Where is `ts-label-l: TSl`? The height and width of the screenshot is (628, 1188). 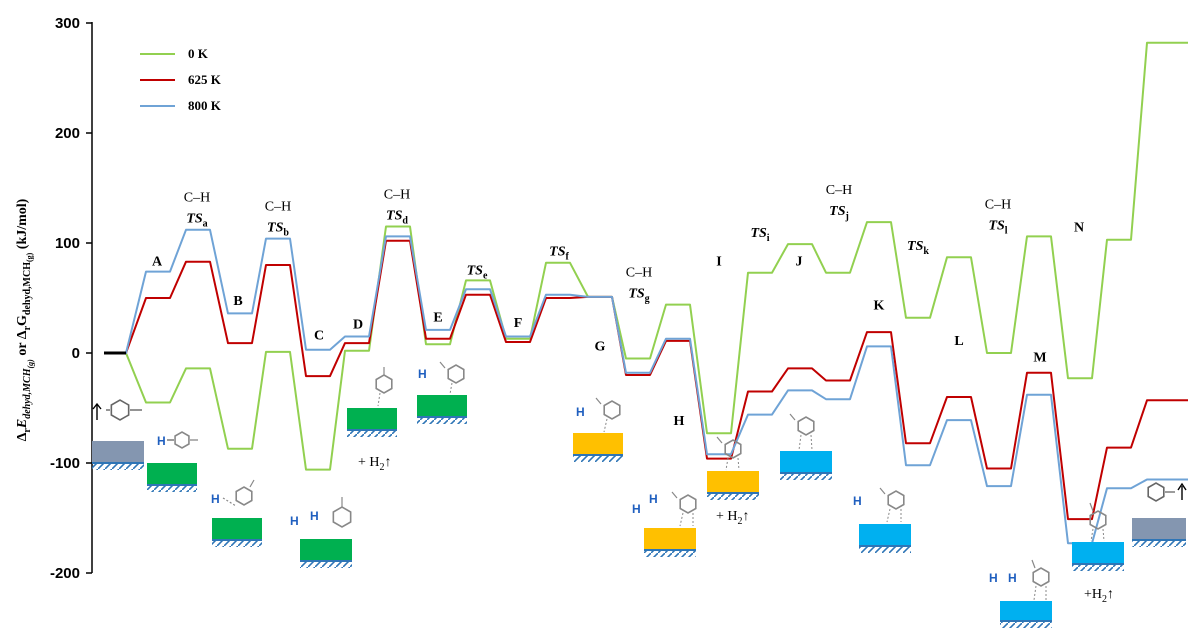 ts-label-l: TSl is located at coordinates (997, 227).